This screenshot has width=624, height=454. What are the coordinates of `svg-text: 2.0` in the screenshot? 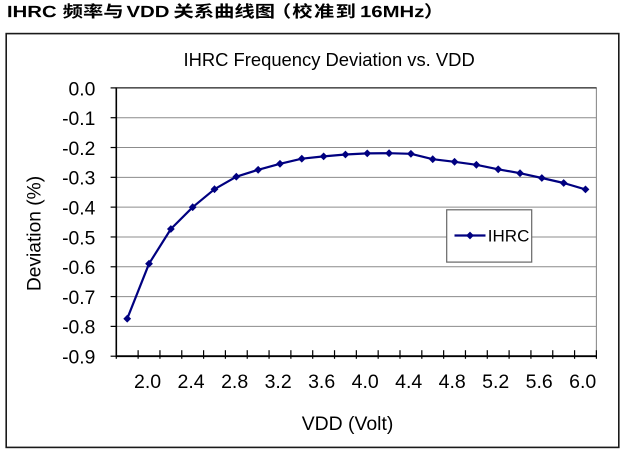 It's located at (147, 382).